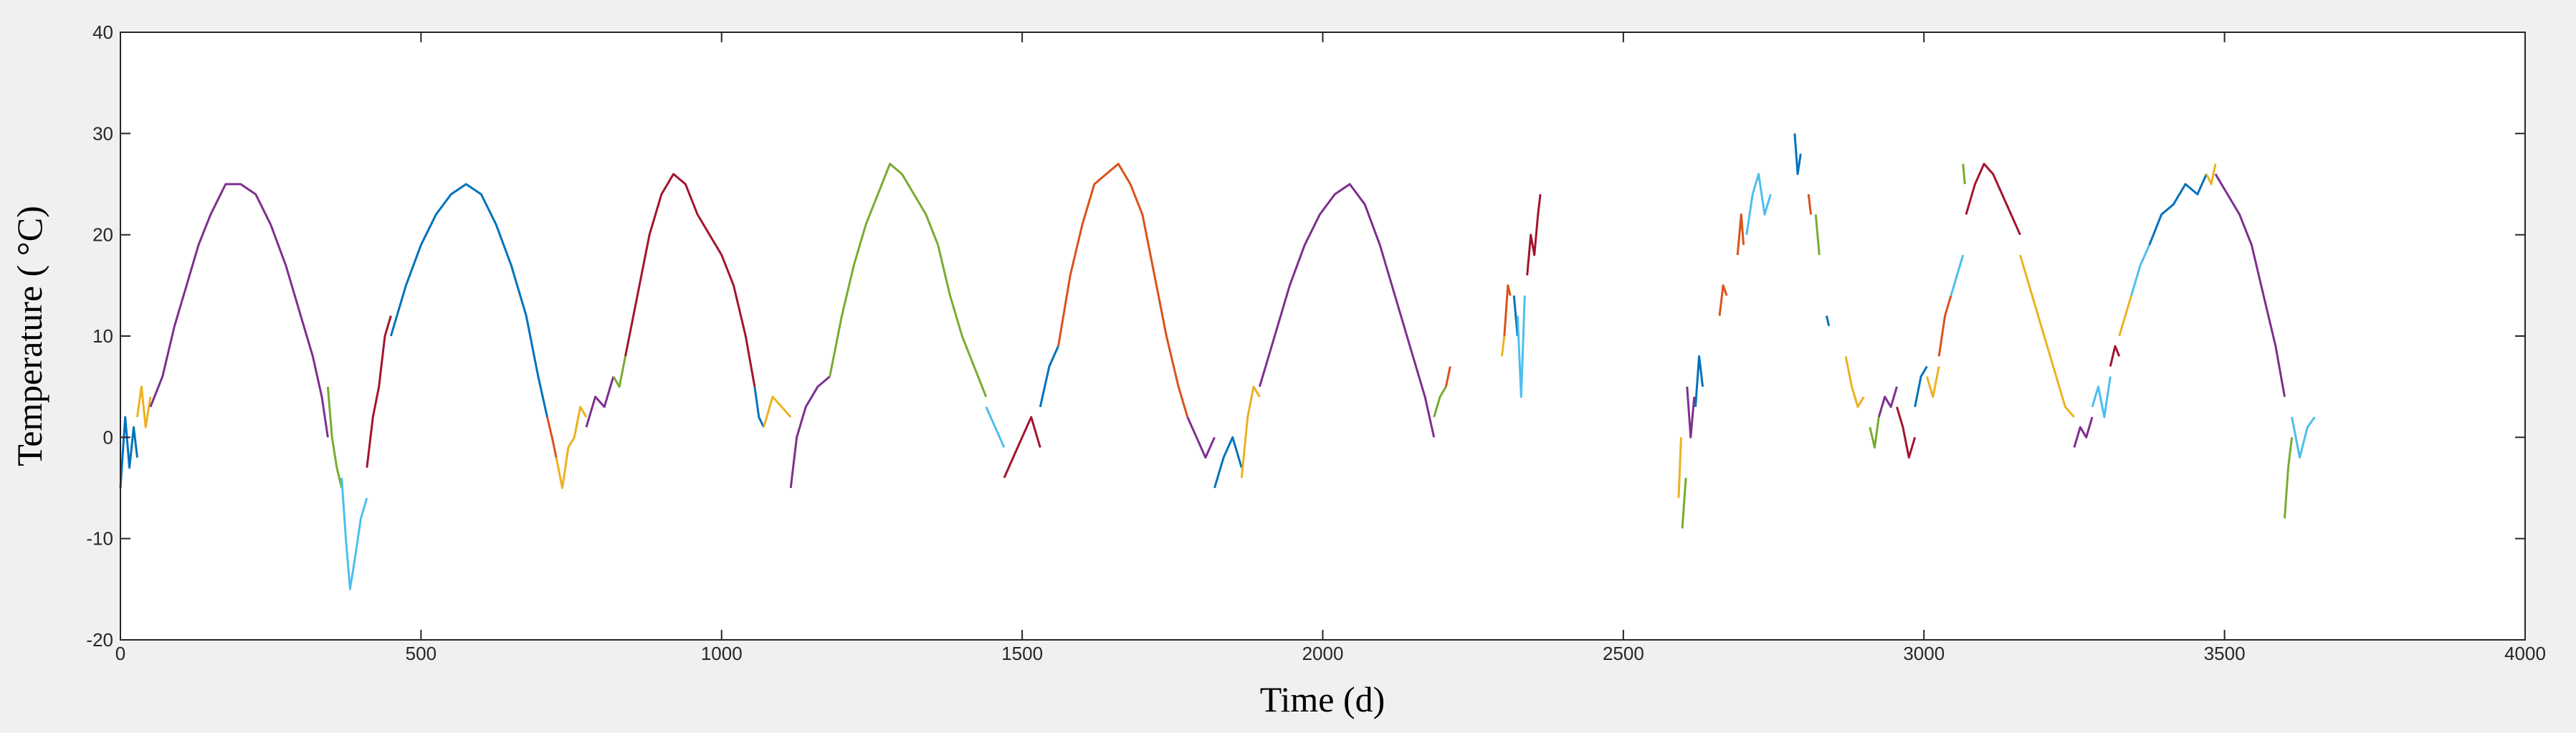  Describe the element at coordinates (102, 336) in the screenshot. I see `y-tick-label: 10` at that location.